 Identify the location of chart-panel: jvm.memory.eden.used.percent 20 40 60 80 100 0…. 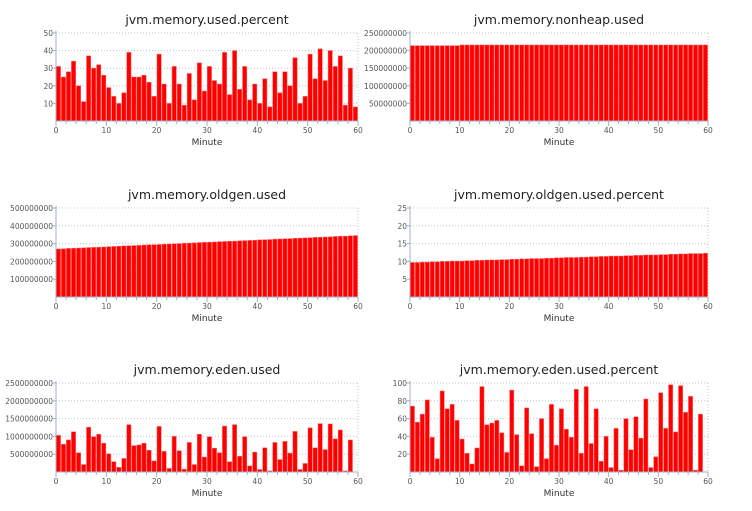
(553, 430).